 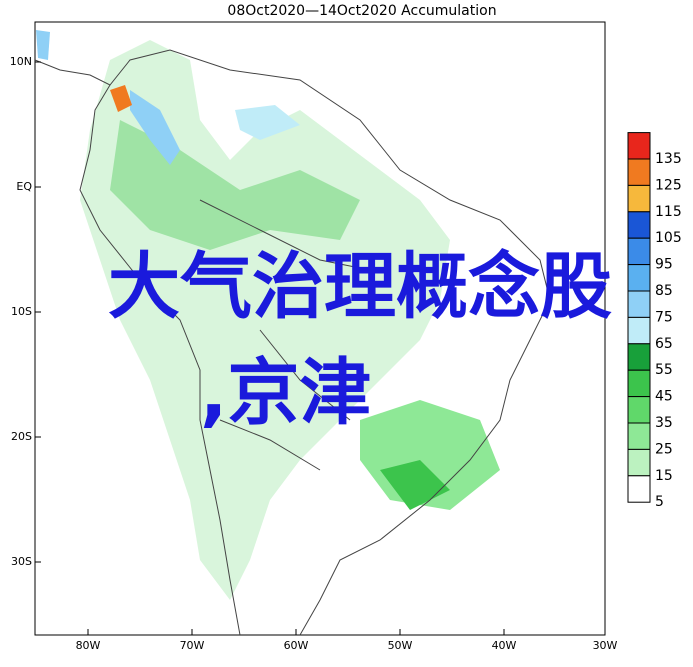 What do you see at coordinates (664, 317) in the screenshot?
I see `colorbar-label: 75` at bounding box center [664, 317].